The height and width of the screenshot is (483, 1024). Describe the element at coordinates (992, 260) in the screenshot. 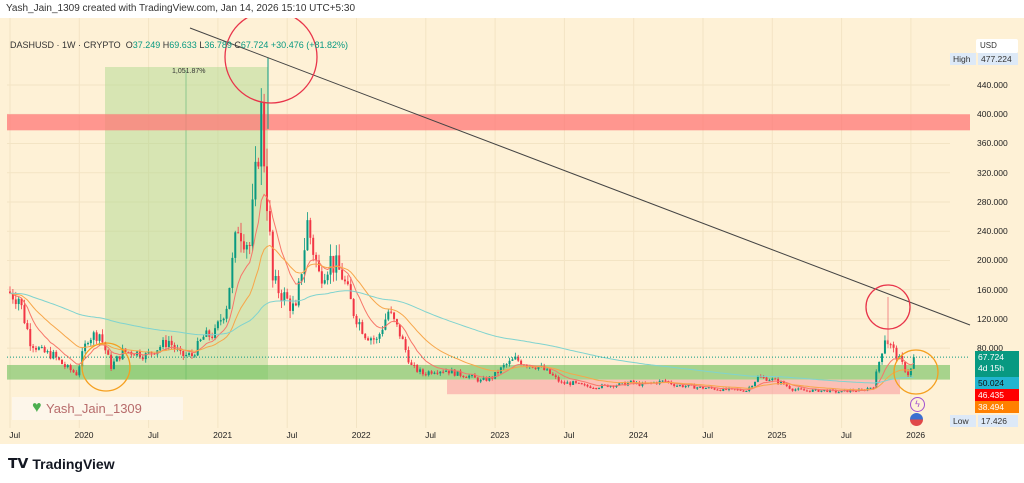

I see `price-tick: 200.000` at that location.